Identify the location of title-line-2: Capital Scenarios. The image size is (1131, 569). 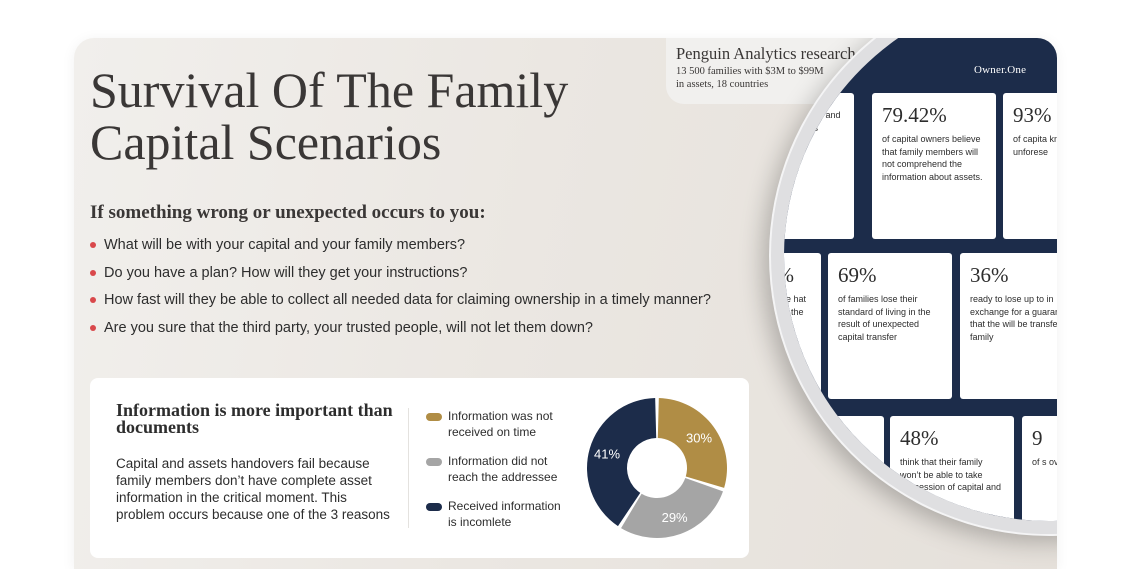
(266, 142).